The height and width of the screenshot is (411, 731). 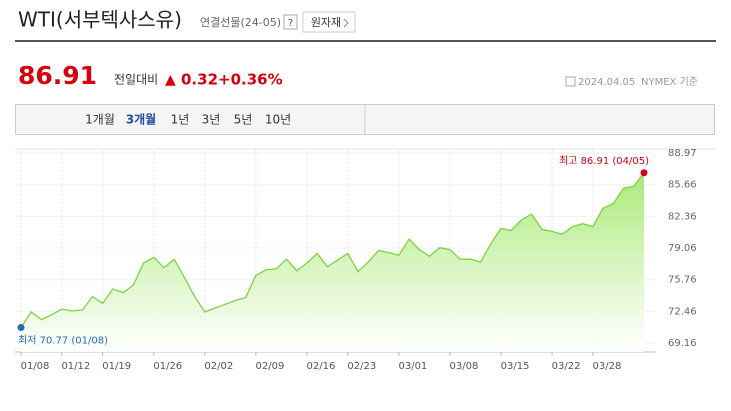 What do you see at coordinates (606, 82) in the screenshot?
I see `date: 2024.04.05` at bounding box center [606, 82].